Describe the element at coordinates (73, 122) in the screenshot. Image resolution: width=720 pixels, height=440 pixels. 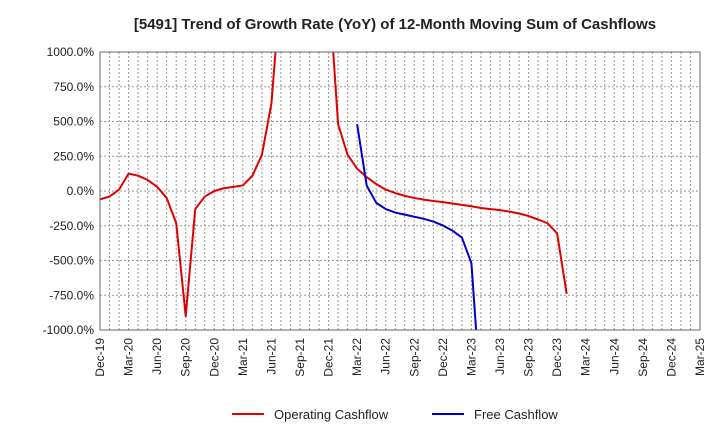
I see `y-tick-label: 500.0%` at that location.